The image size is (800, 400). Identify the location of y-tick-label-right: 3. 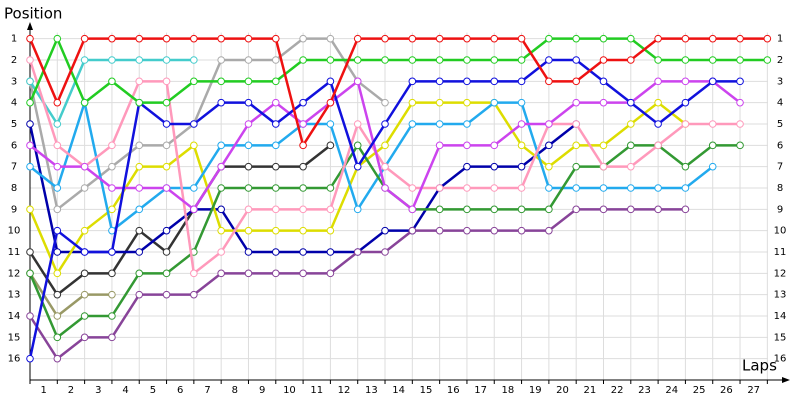
(780, 81).